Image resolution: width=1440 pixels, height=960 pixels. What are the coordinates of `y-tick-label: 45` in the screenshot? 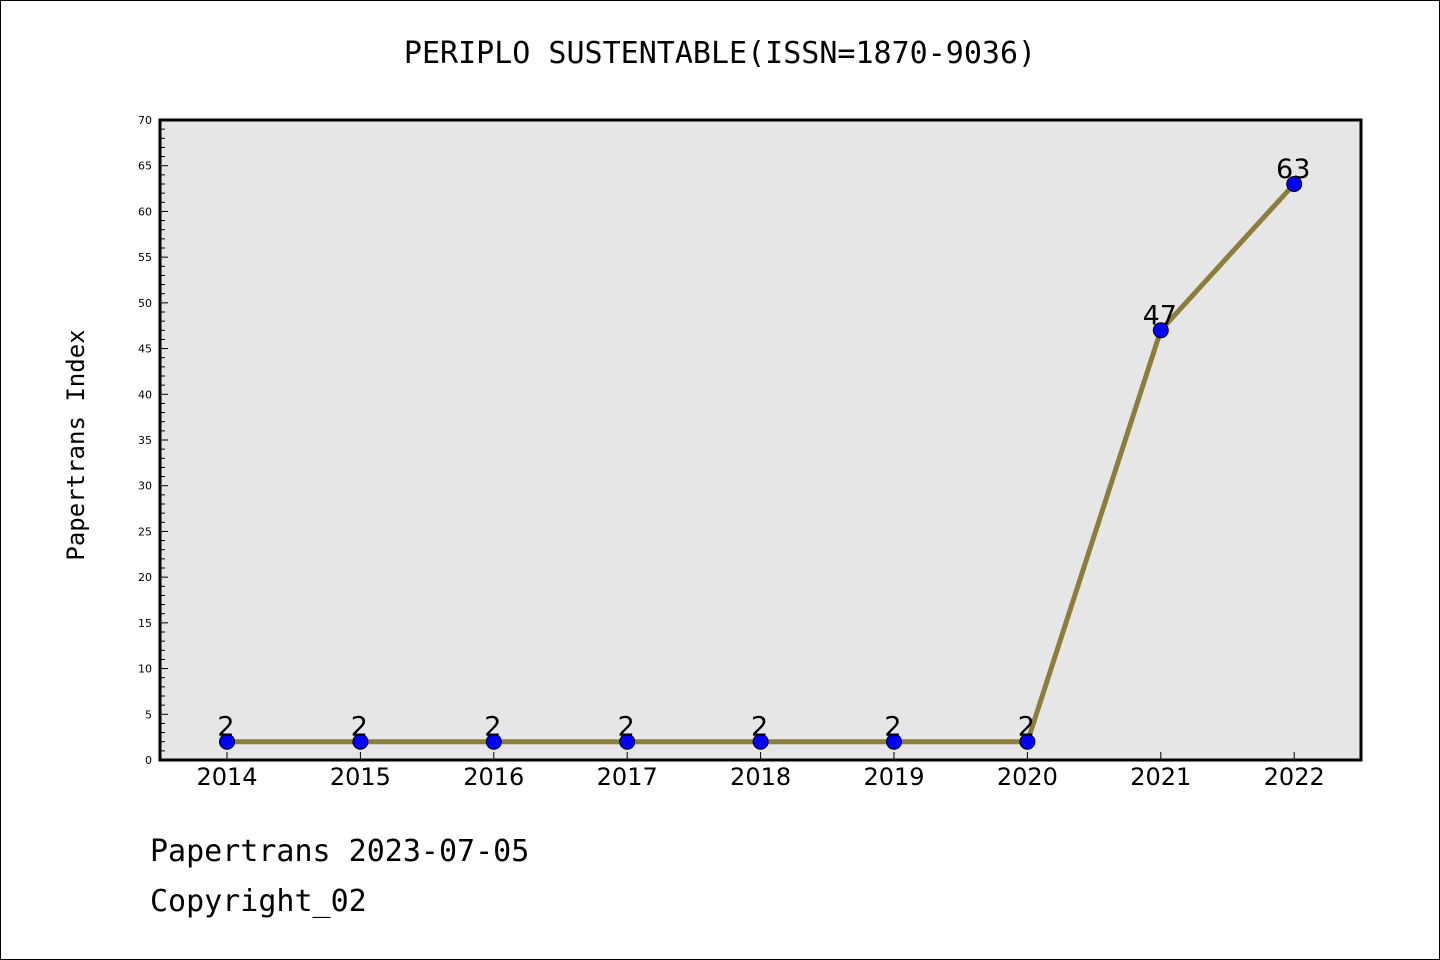 It's located at (145, 349).